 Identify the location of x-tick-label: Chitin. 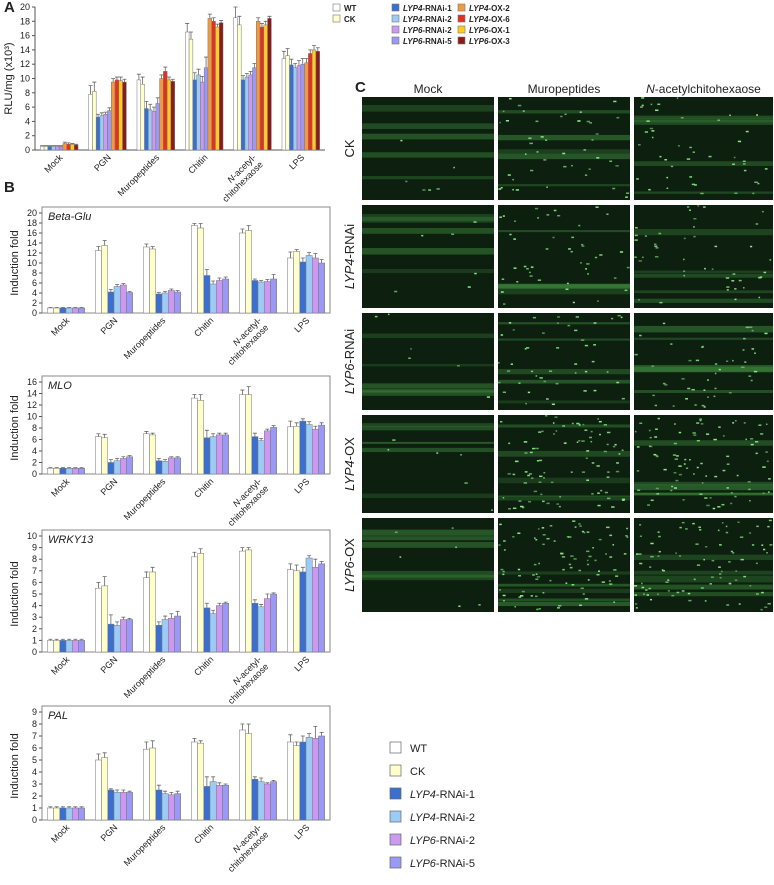
(203, 487).